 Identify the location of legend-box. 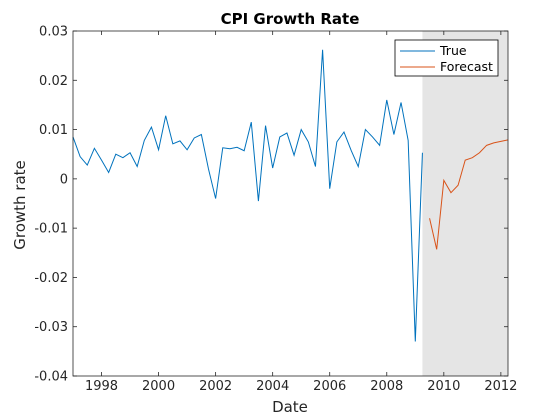
(446, 58).